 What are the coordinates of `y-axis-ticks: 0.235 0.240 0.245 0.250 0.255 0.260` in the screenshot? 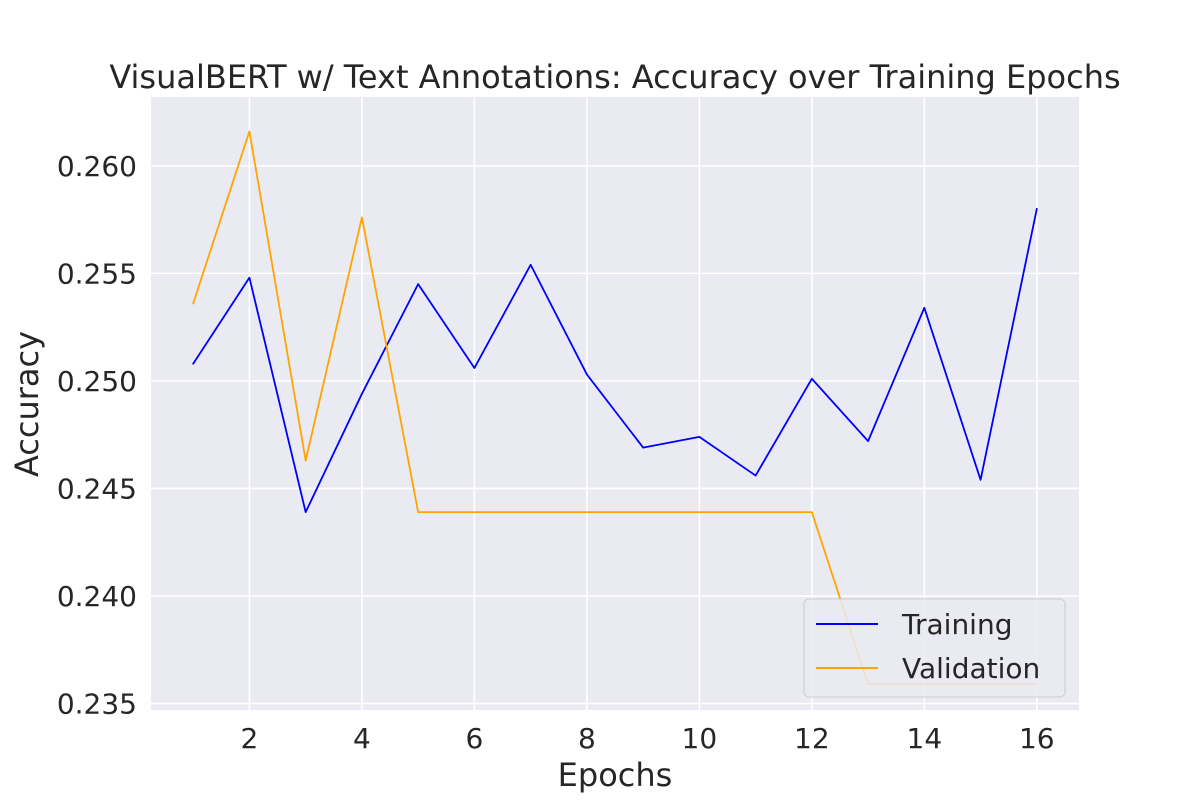 It's located at (97, 435).